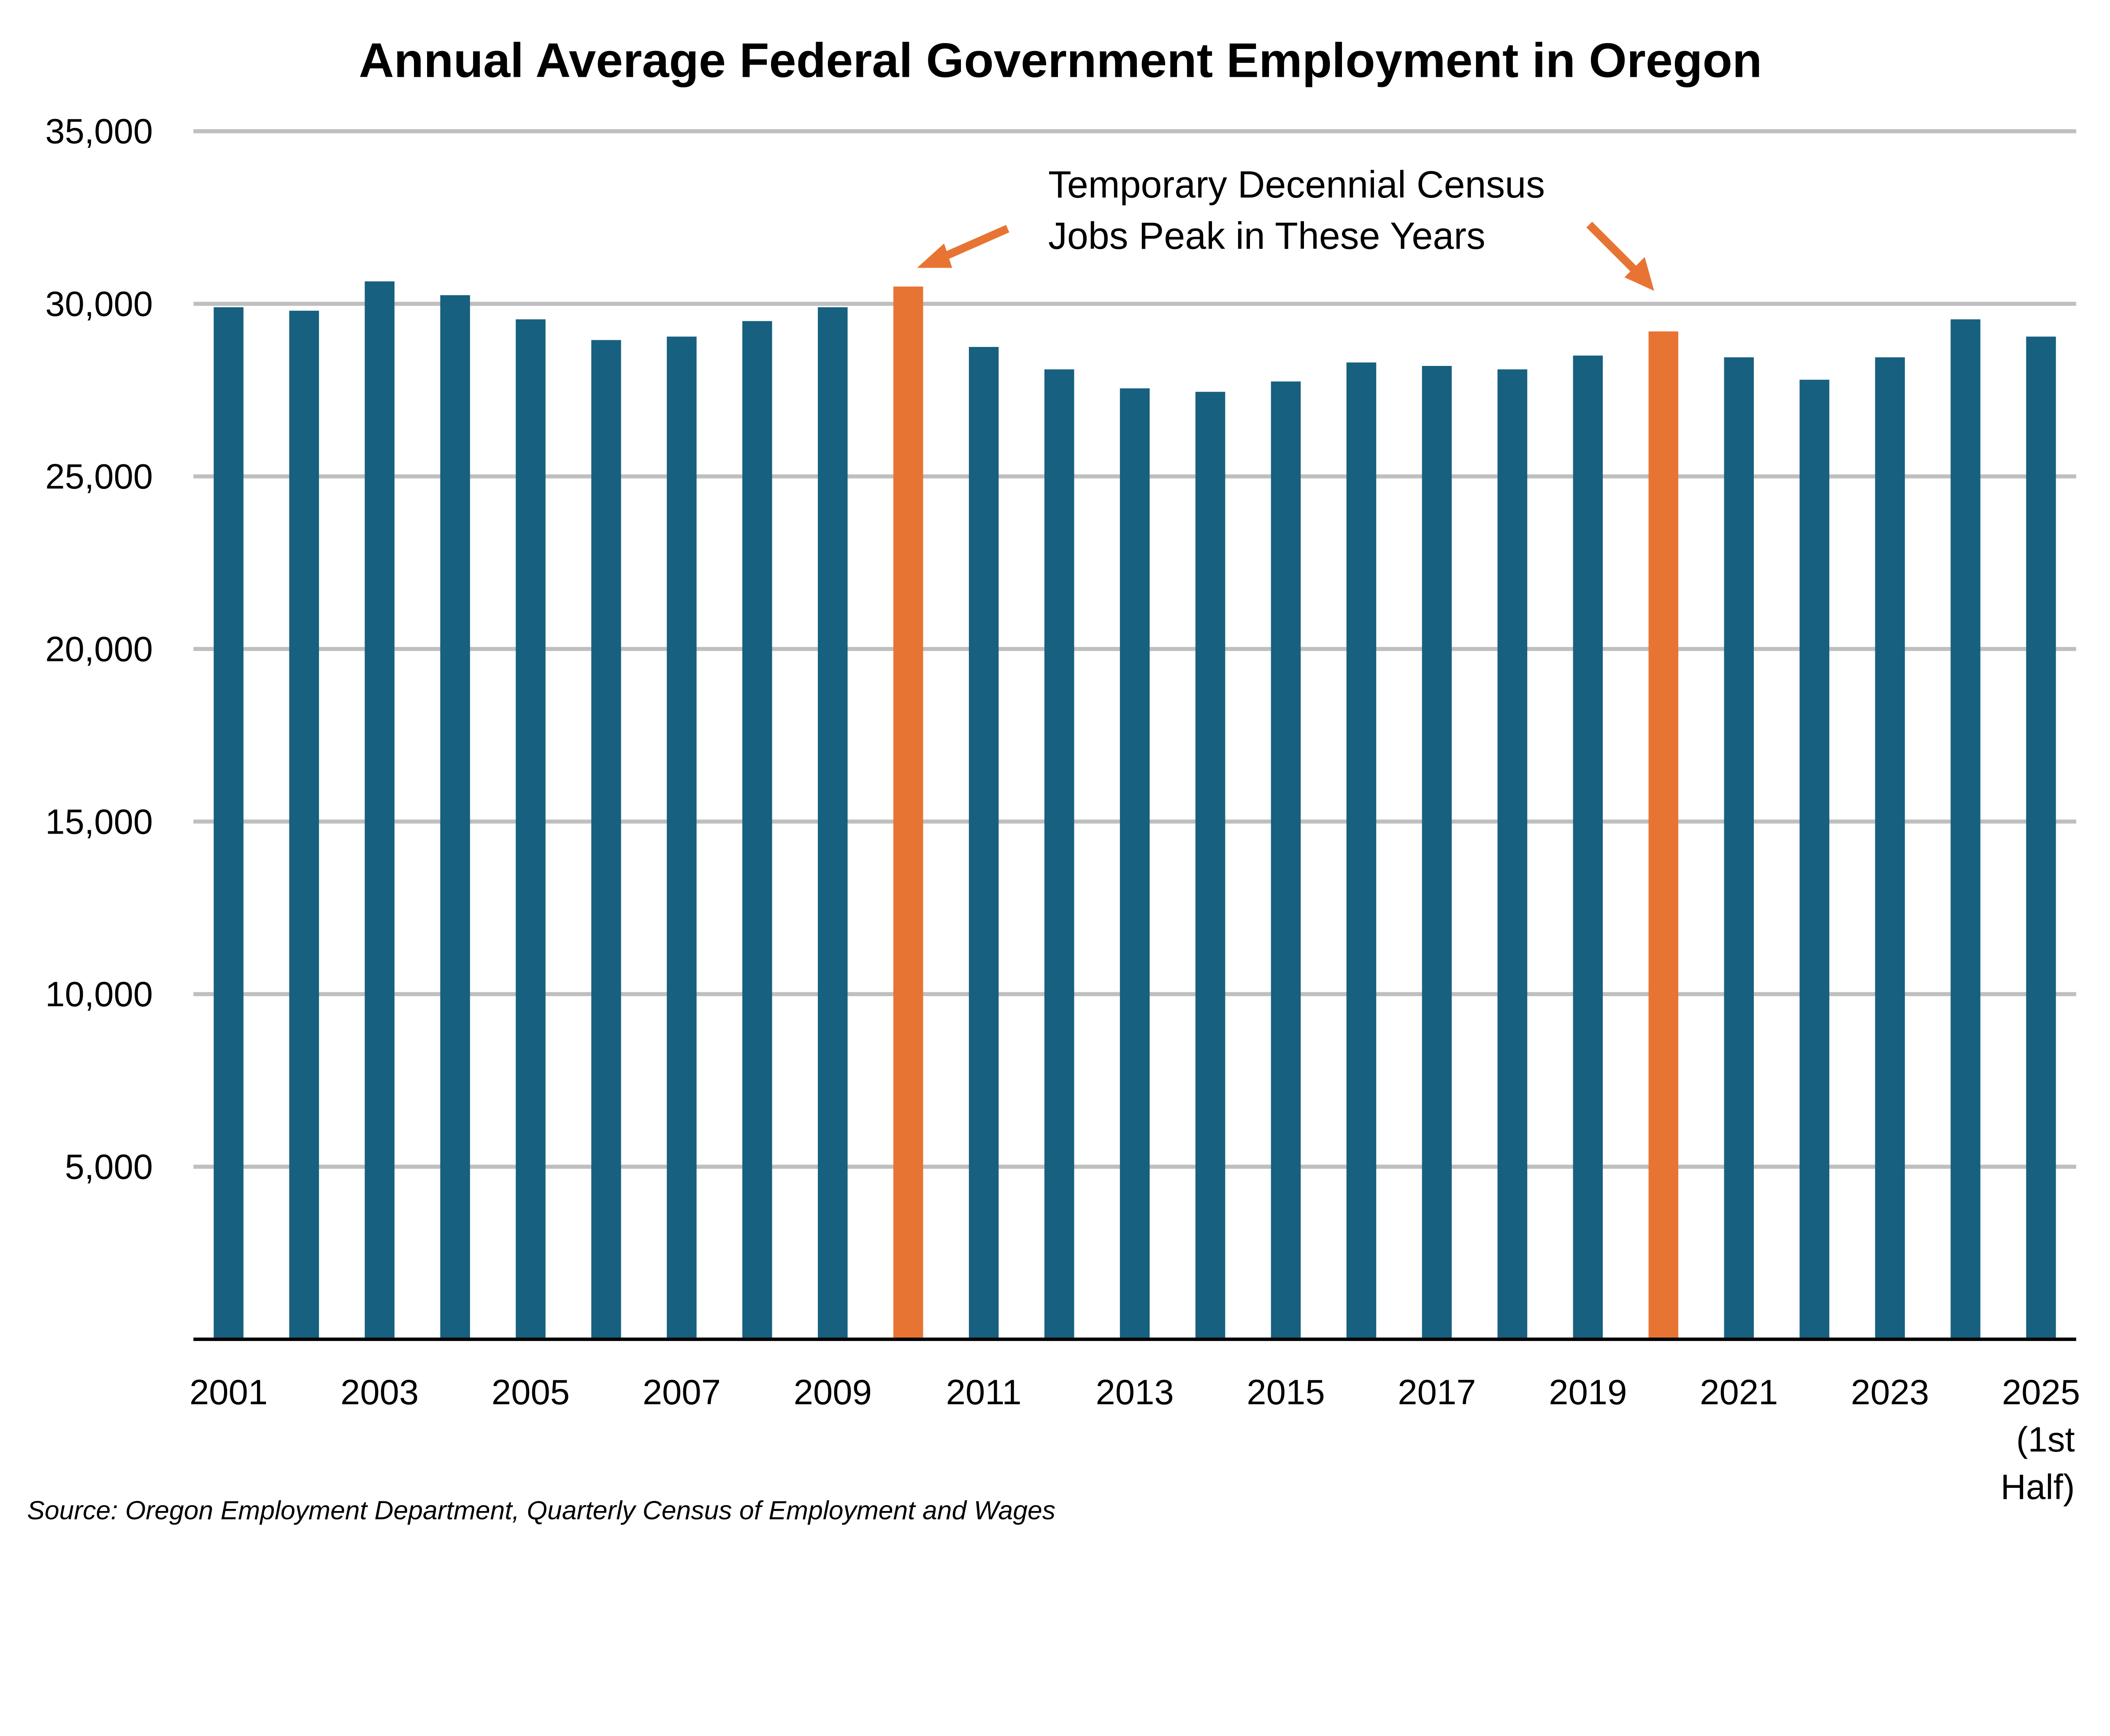 This screenshot has height=1736, width=2110. I want to click on bar-2009, so click(833, 824).